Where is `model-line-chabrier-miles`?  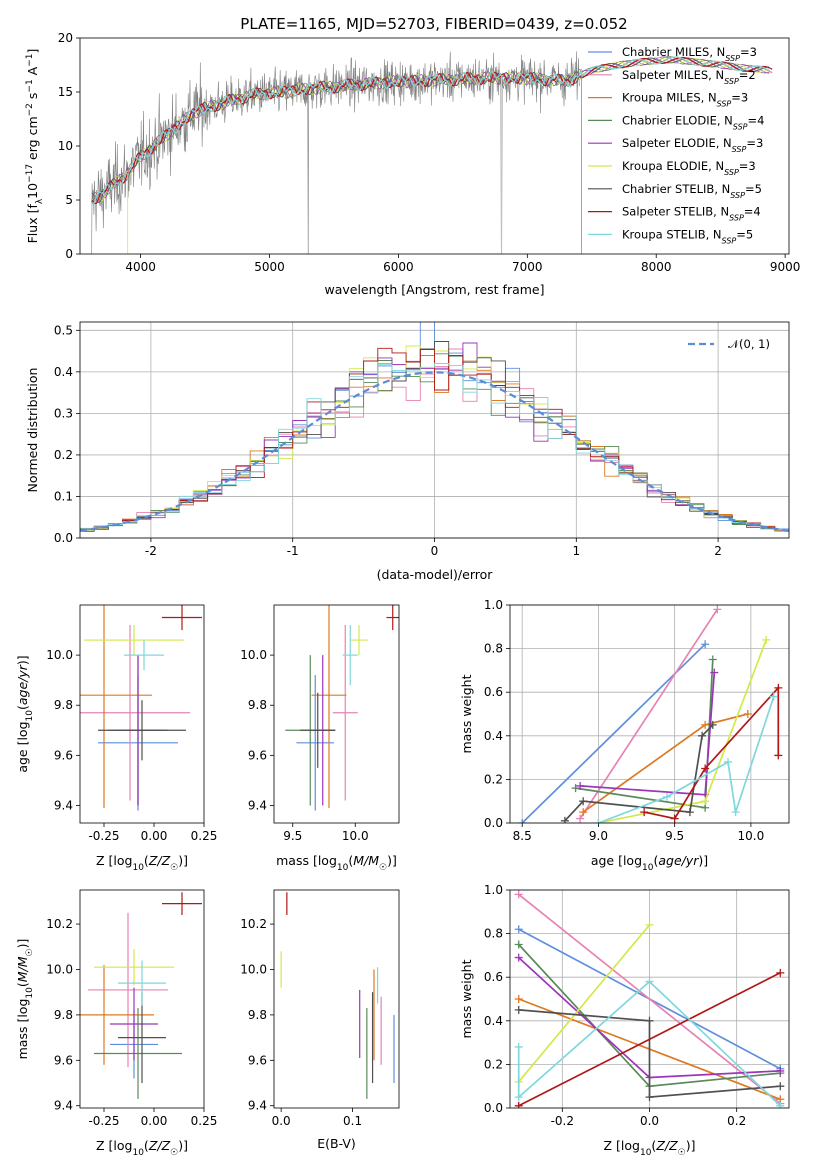
model-line-chabrier-miles is located at coordinates (430, 130).